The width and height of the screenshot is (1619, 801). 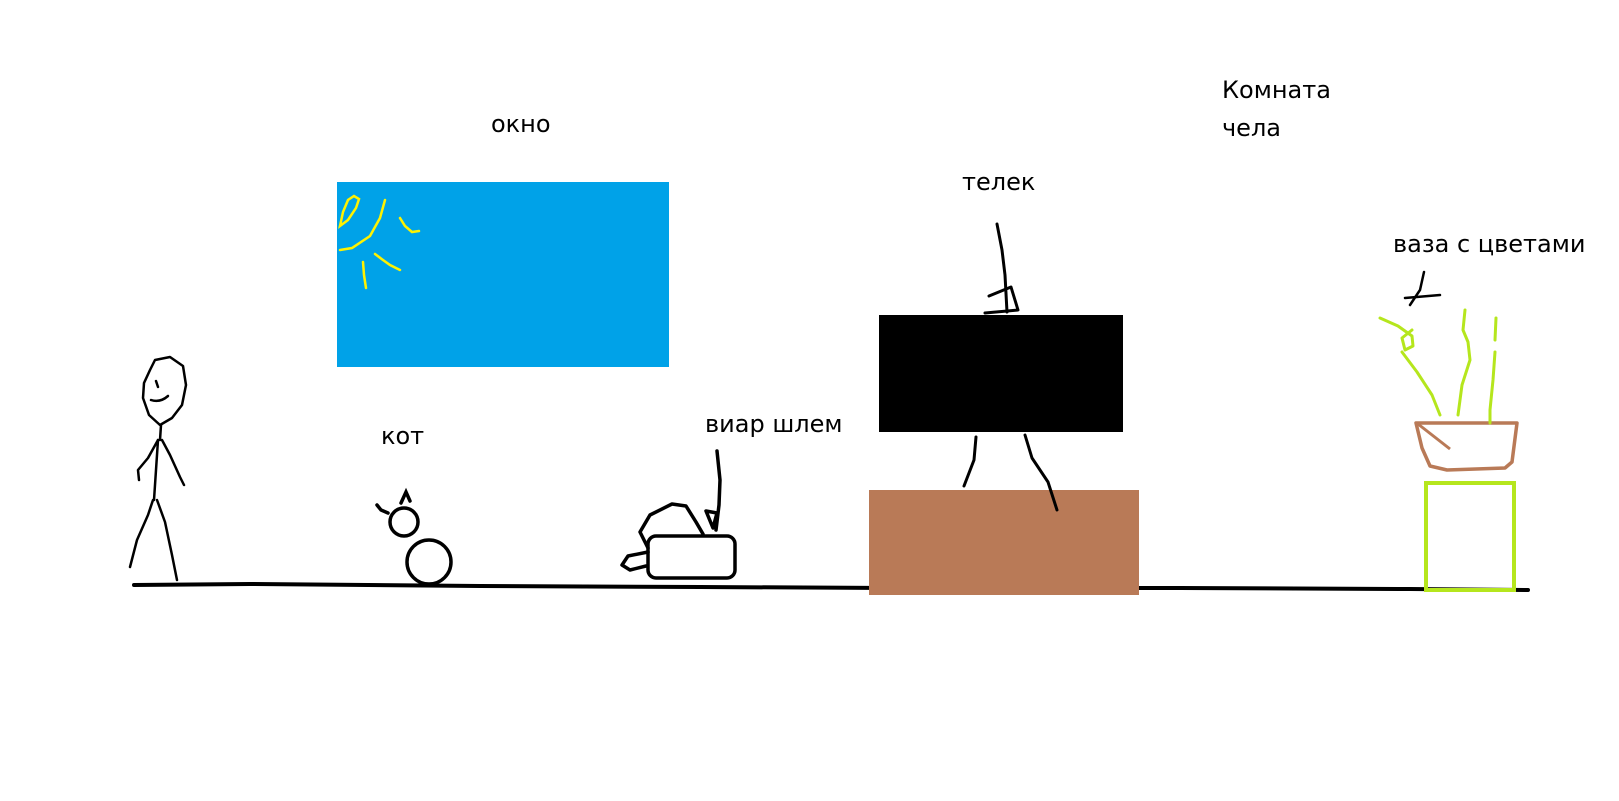 What do you see at coordinates (1489, 244) in the screenshot?
I see `vase-label: ваза с цветами` at bounding box center [1489, 244].